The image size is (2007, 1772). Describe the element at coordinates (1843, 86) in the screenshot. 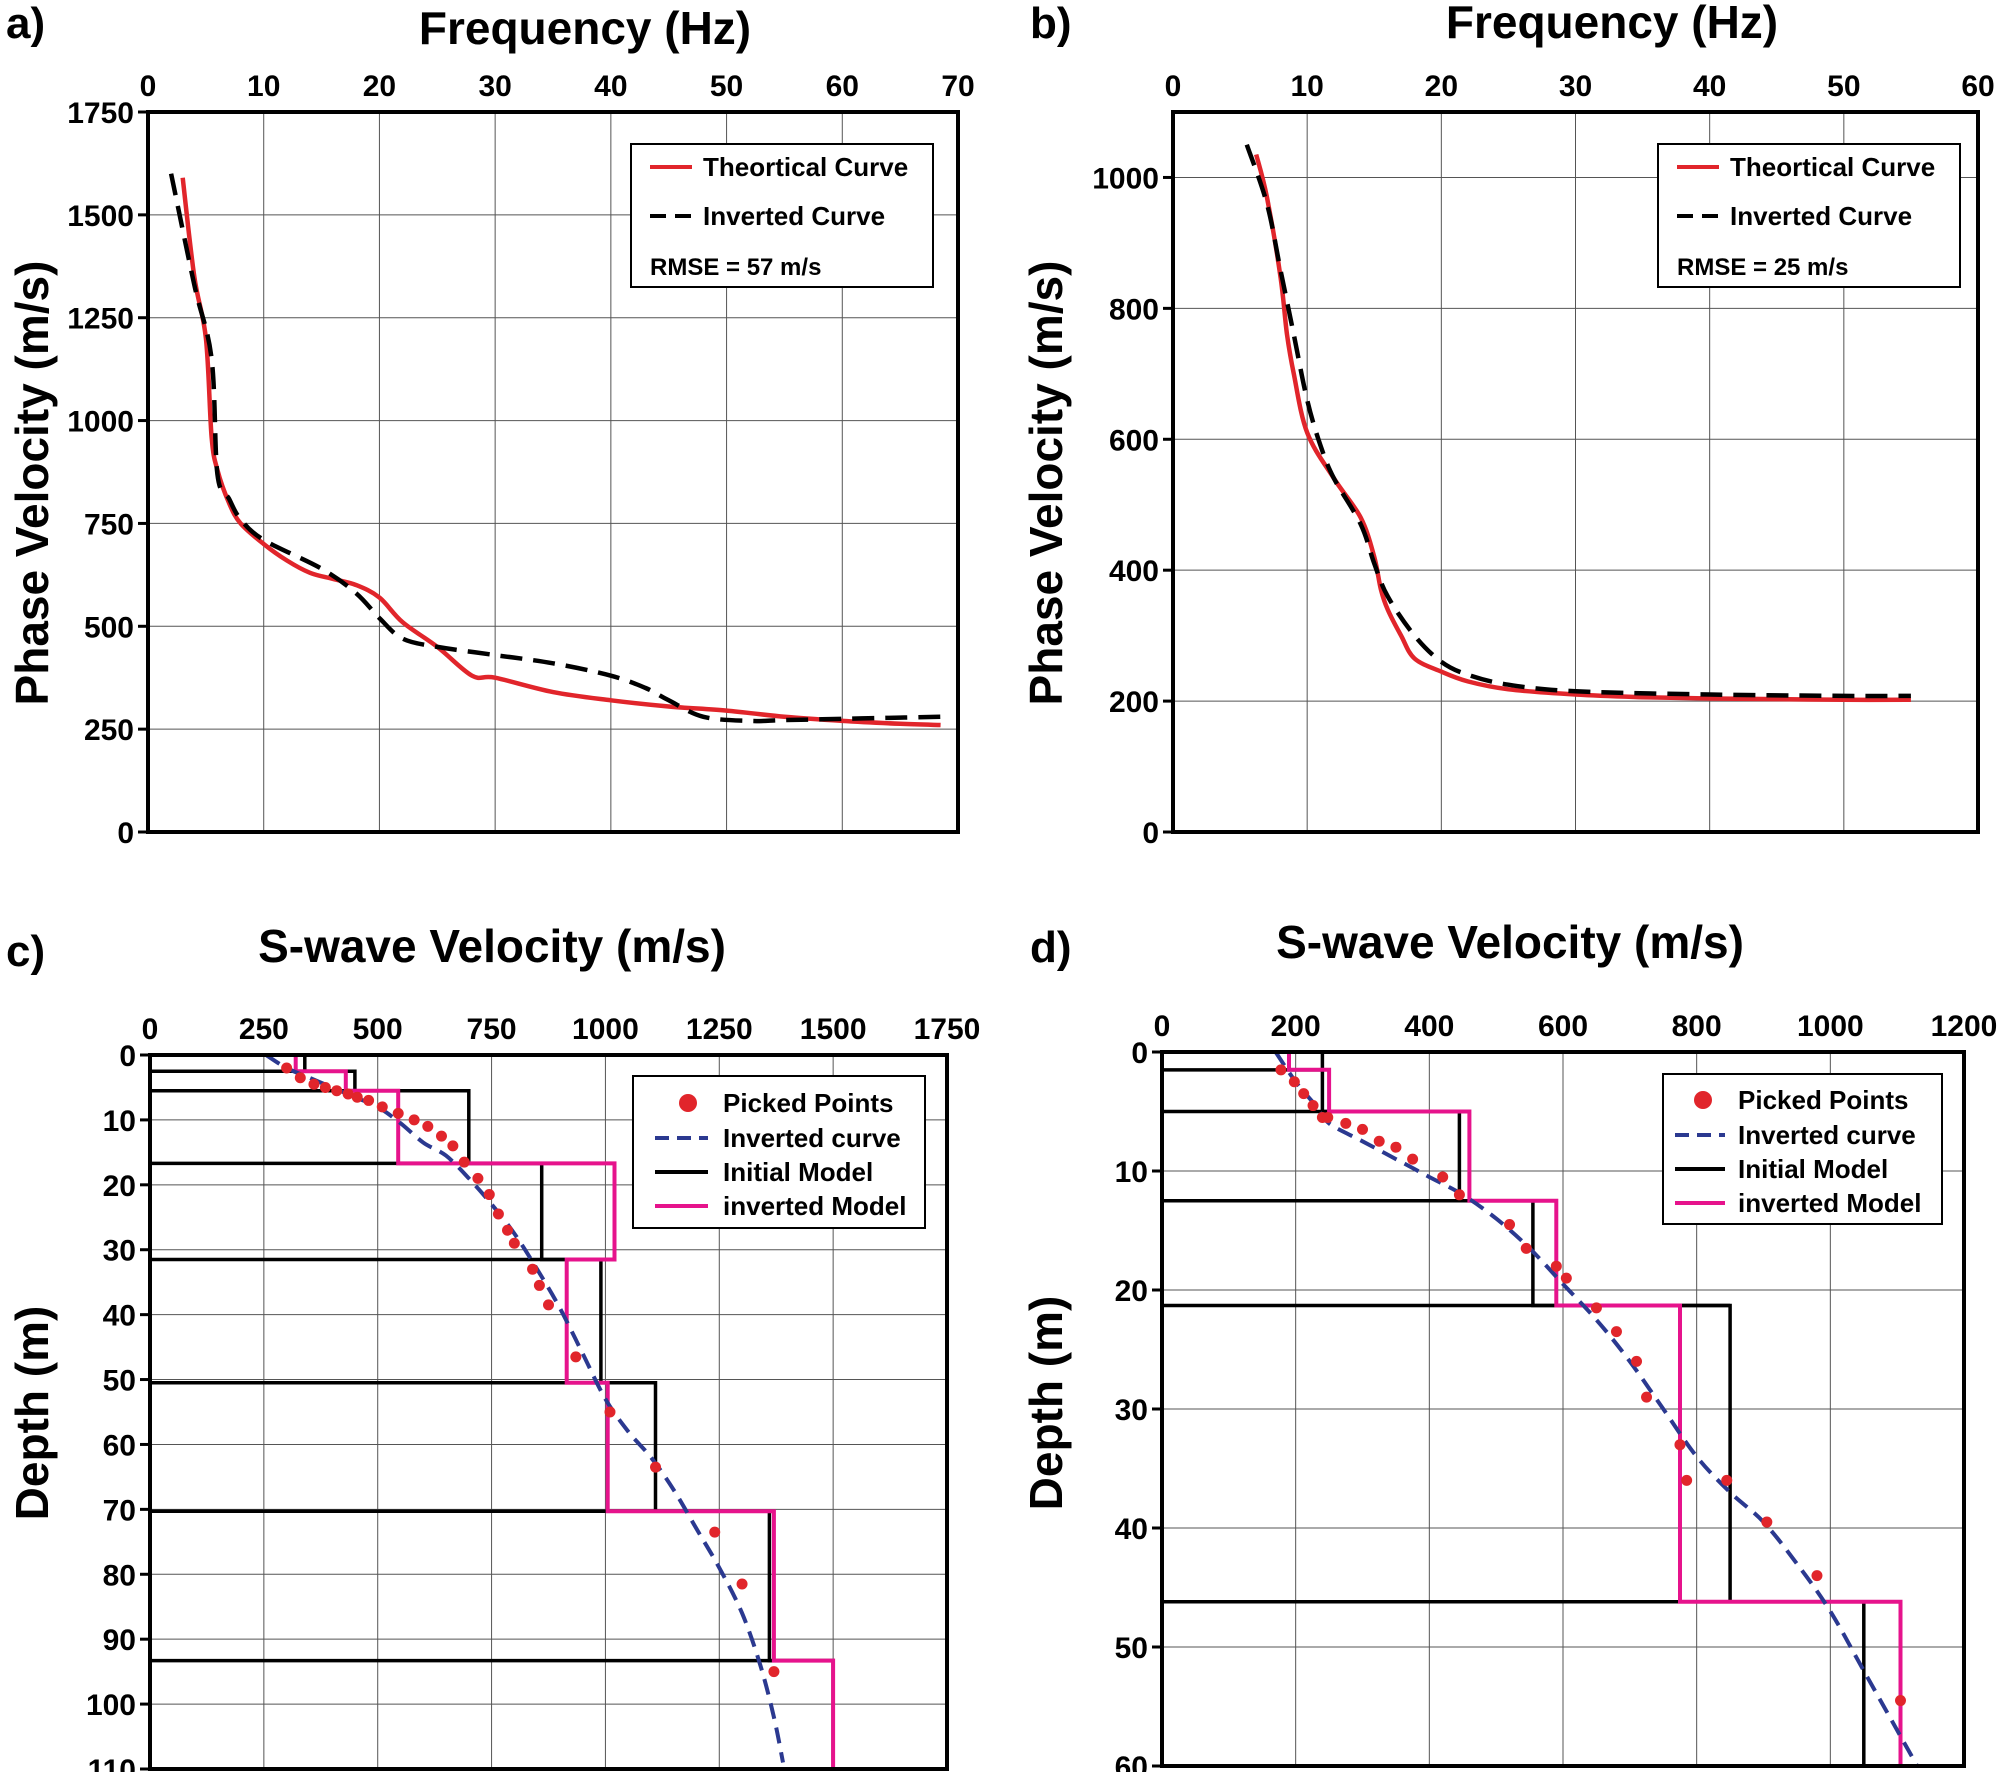

I see `x-tick-label: 50` at that location.